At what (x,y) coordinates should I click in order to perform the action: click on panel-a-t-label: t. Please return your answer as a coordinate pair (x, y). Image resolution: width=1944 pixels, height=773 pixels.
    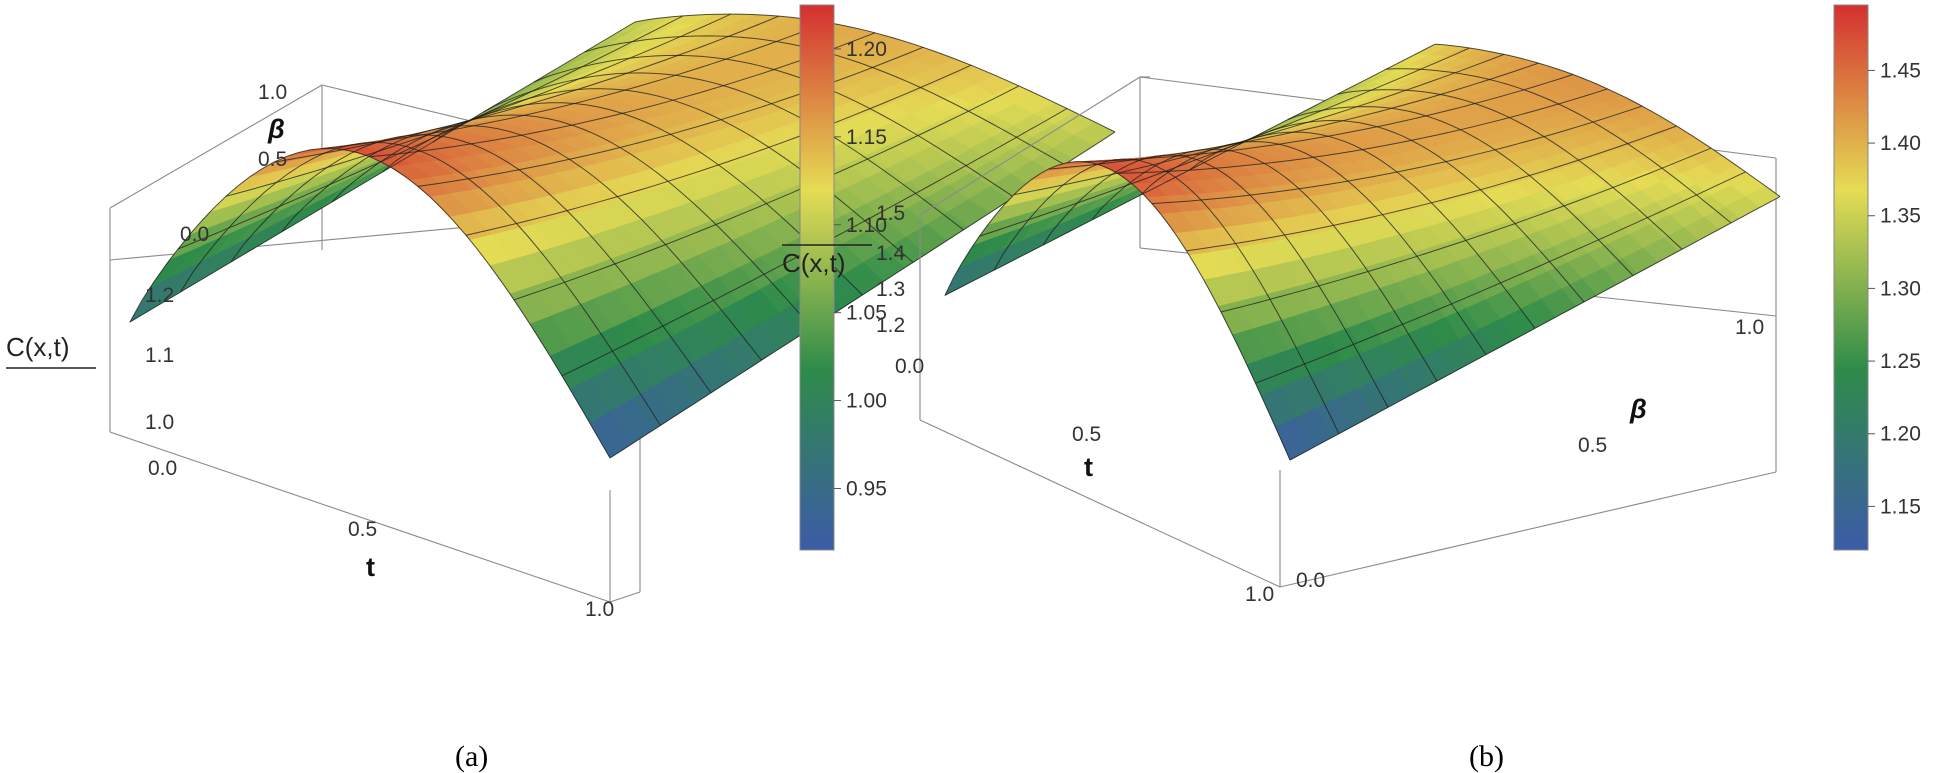
    Looking at the image, I should click on (370, 567).